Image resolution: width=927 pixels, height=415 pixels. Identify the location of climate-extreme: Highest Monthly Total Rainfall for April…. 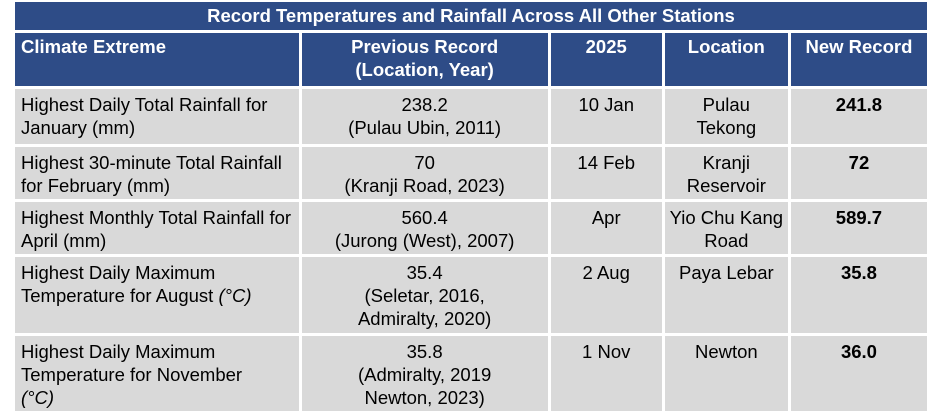
(157, 228).